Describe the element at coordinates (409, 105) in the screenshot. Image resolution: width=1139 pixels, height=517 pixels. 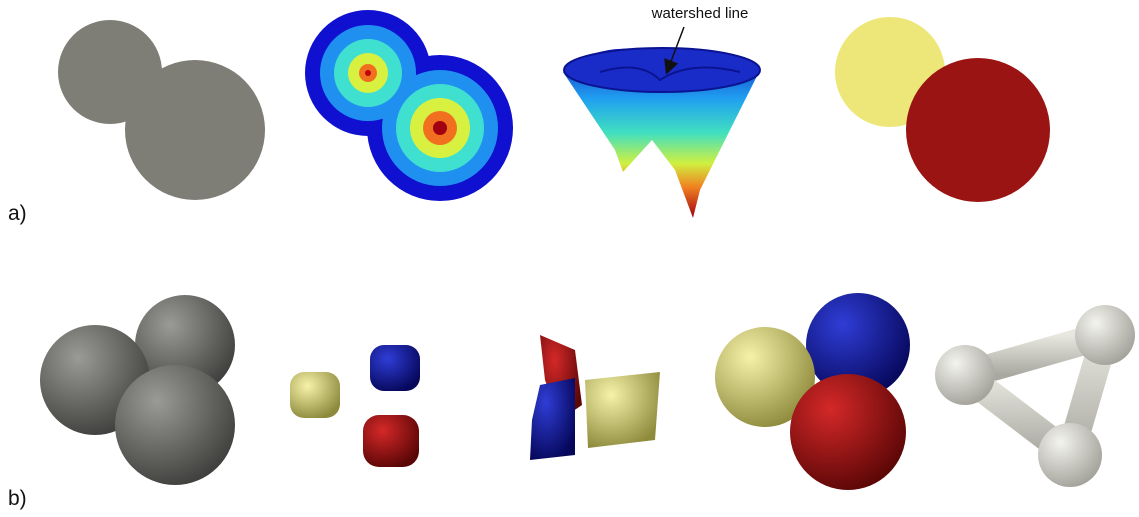
I see `distance-map` at that location.